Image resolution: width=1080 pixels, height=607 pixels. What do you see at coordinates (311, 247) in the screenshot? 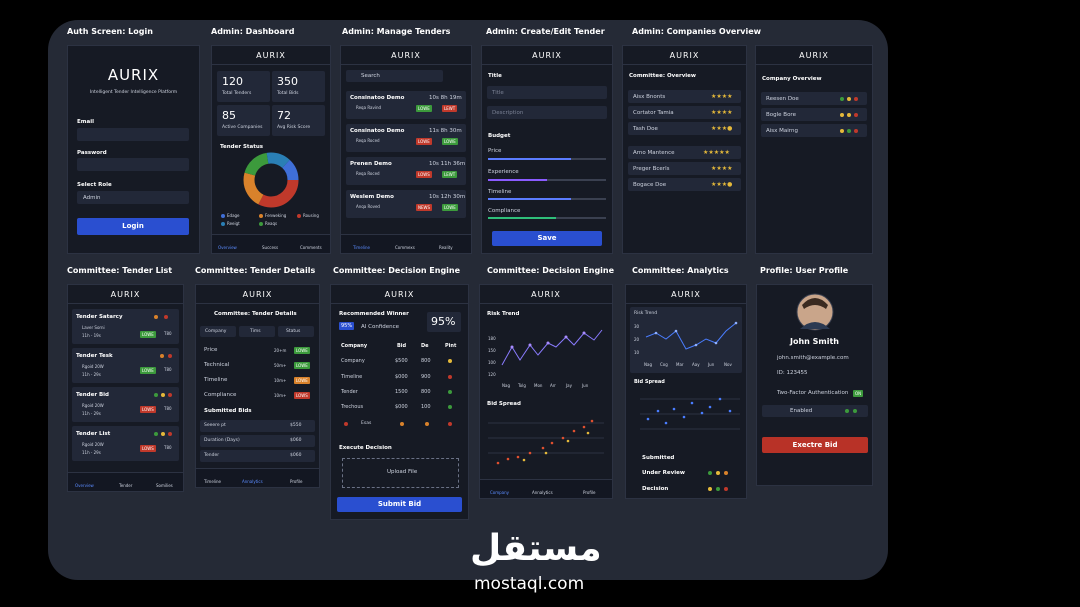
I see `nav-item: Comments` at bounding box center [311, 247].